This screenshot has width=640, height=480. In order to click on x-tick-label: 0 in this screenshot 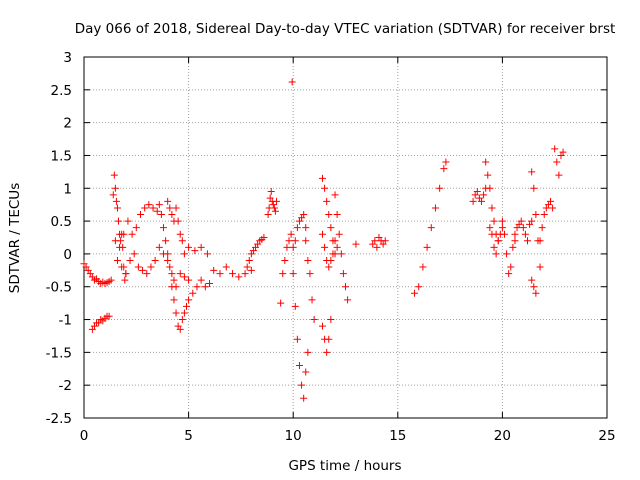, I will do `click(84, 436)`.